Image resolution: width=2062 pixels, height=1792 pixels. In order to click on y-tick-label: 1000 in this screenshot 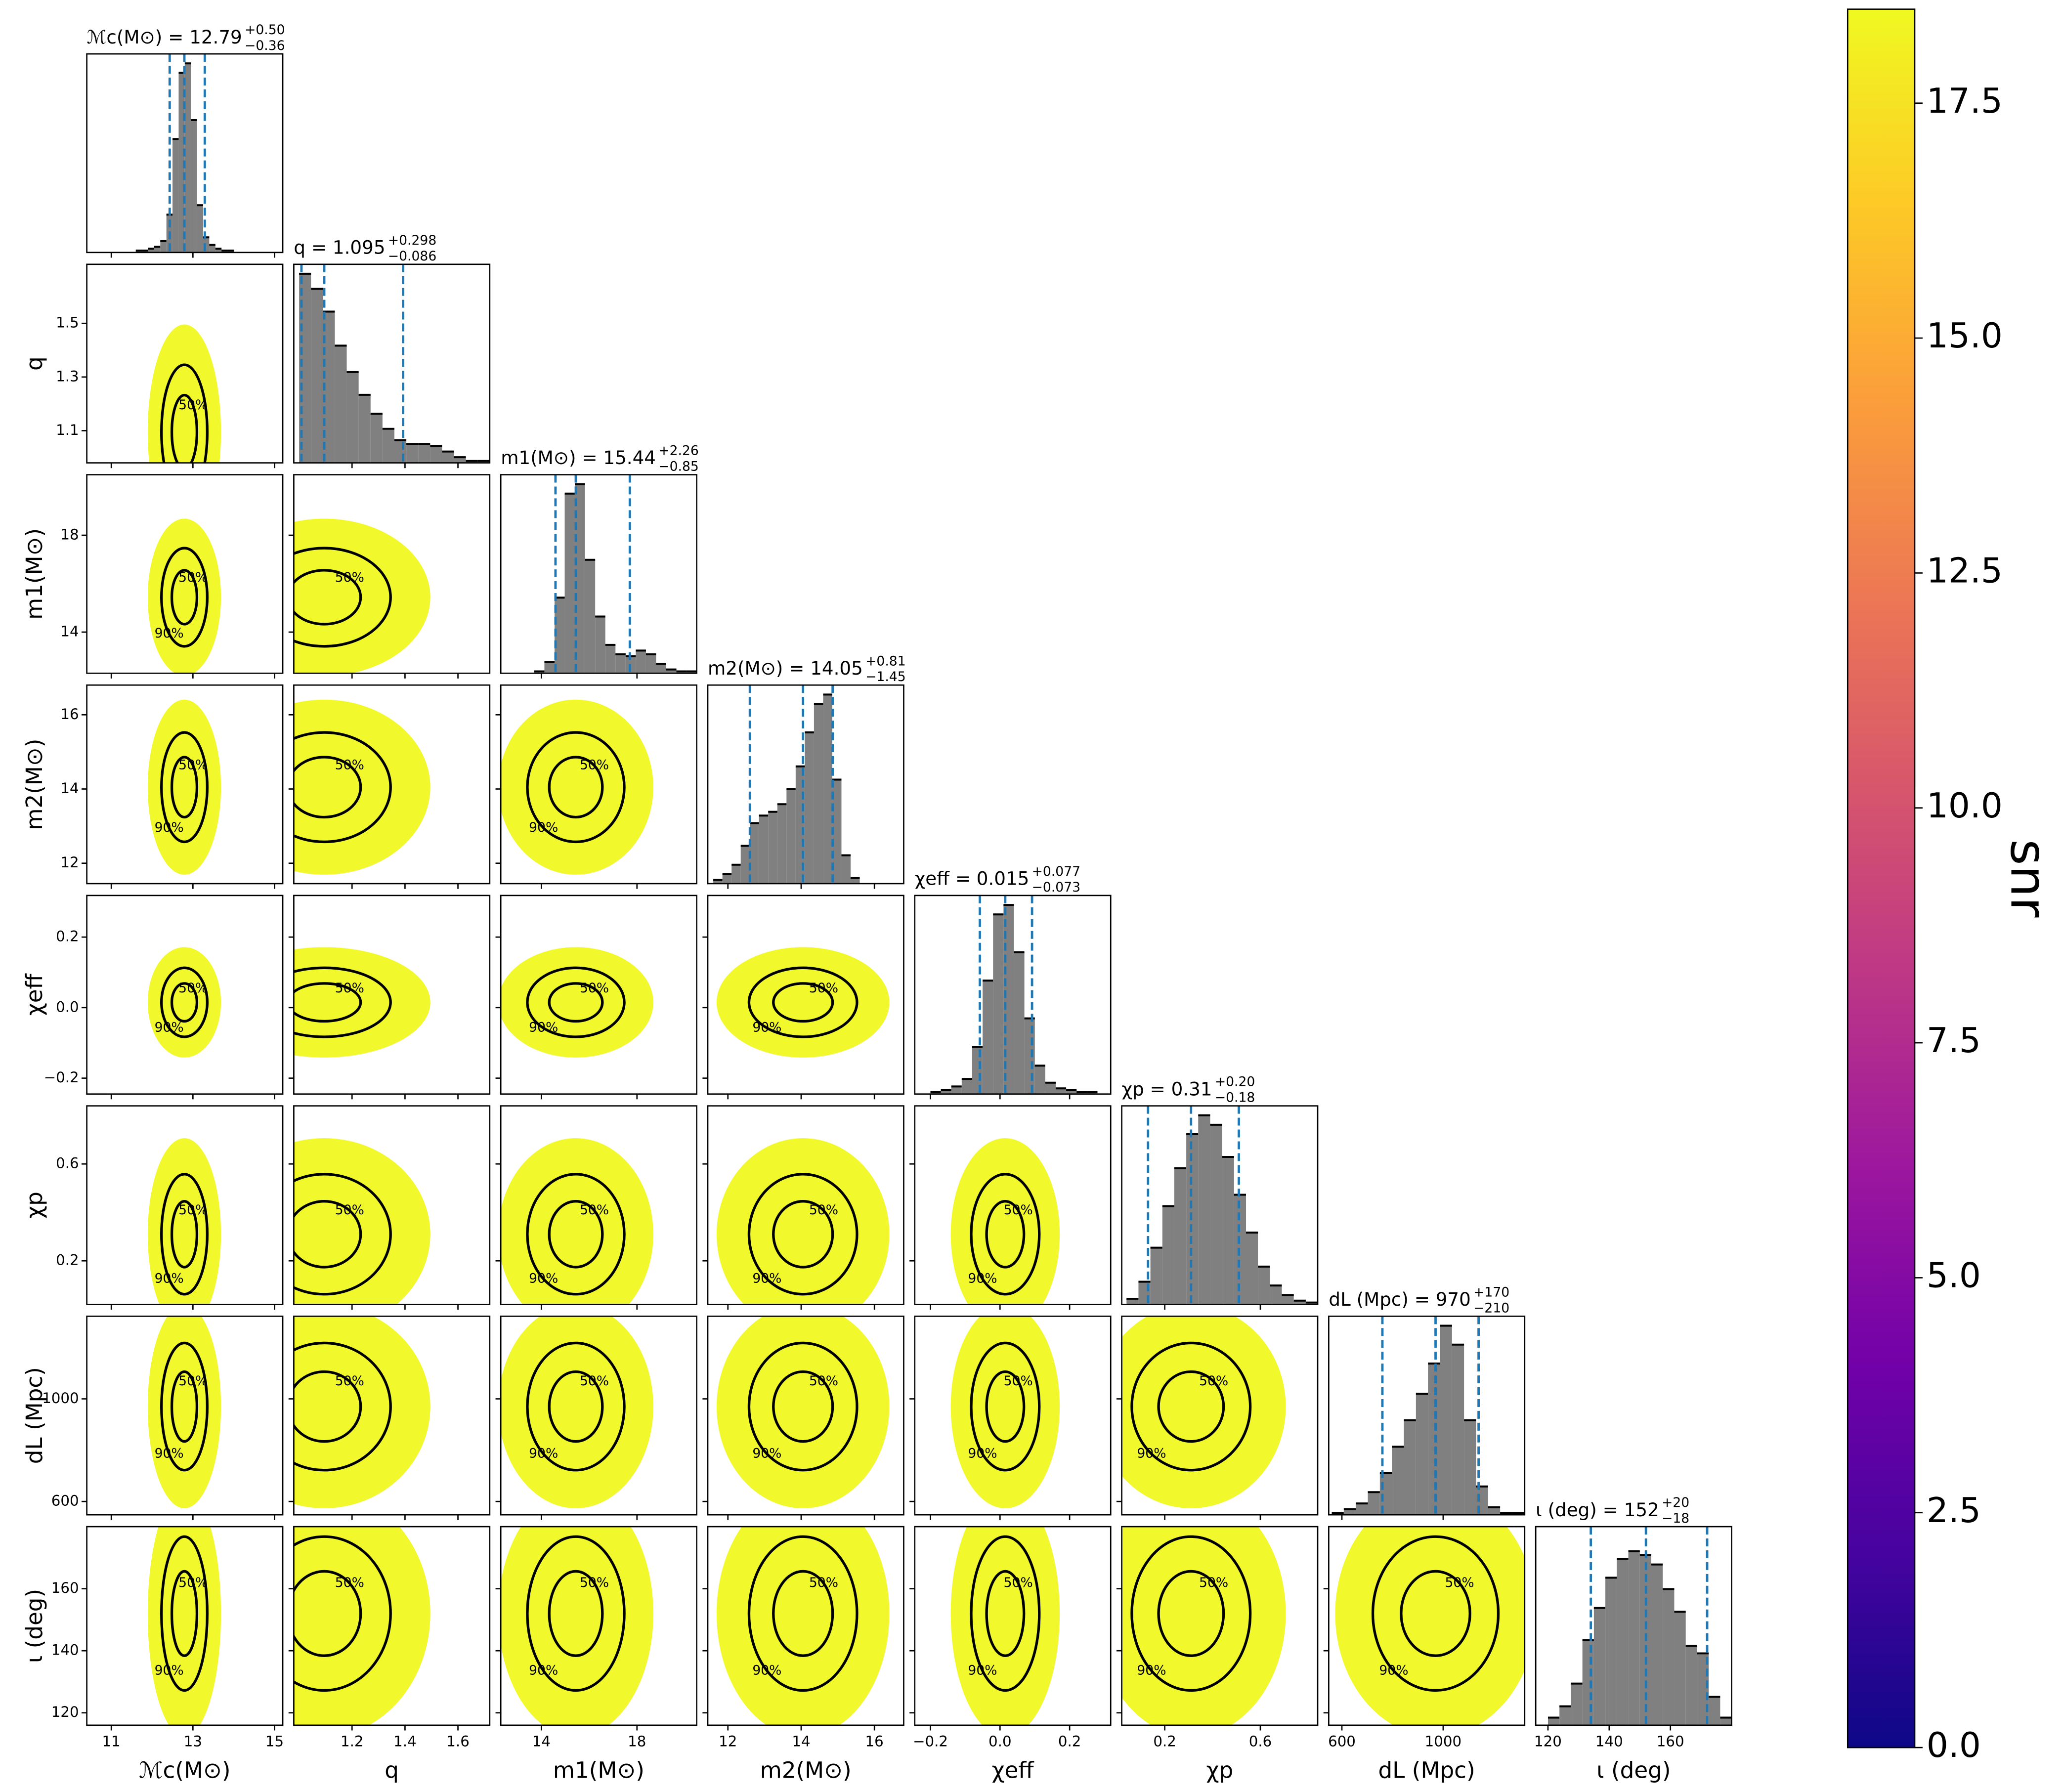, I will do `click(61, 1398)`.